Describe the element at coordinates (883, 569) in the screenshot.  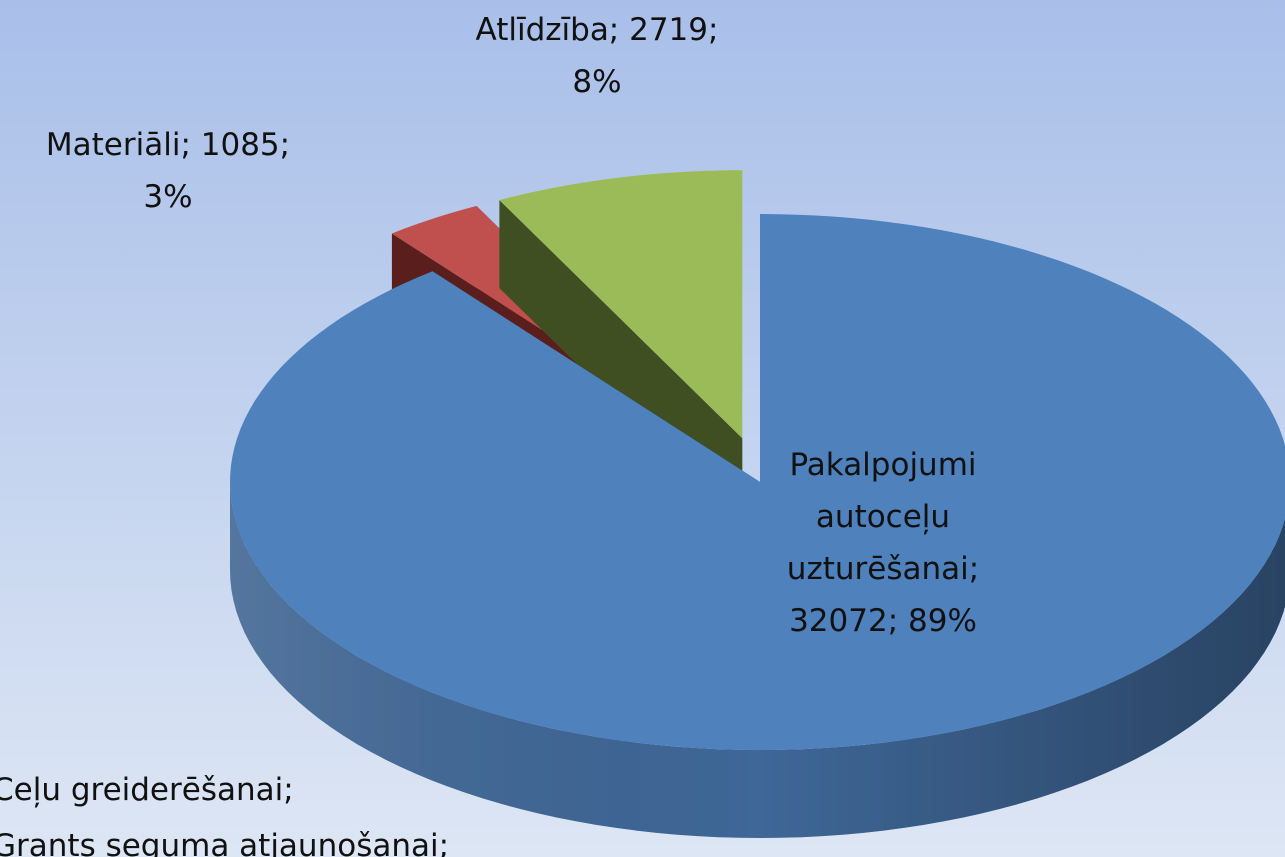
I see `data-label: uzturēšanai;` at that location.